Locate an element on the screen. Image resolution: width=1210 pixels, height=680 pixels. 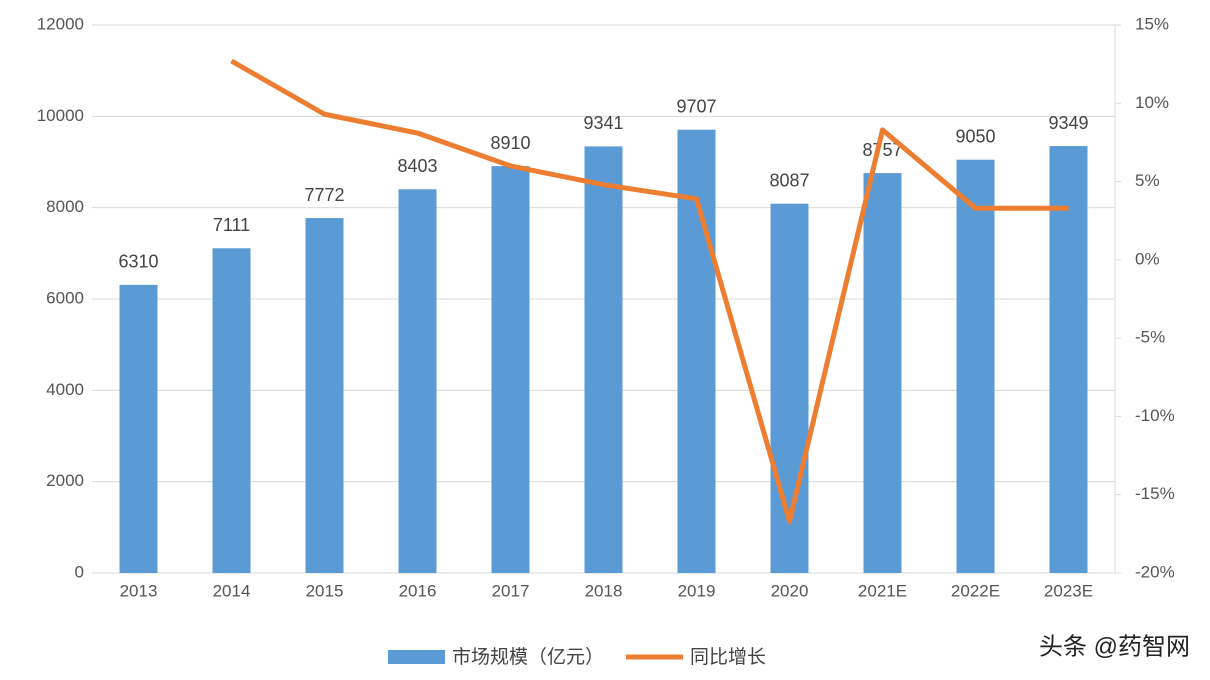
y-tick-label: 0 is located at coordinates (79, 571).